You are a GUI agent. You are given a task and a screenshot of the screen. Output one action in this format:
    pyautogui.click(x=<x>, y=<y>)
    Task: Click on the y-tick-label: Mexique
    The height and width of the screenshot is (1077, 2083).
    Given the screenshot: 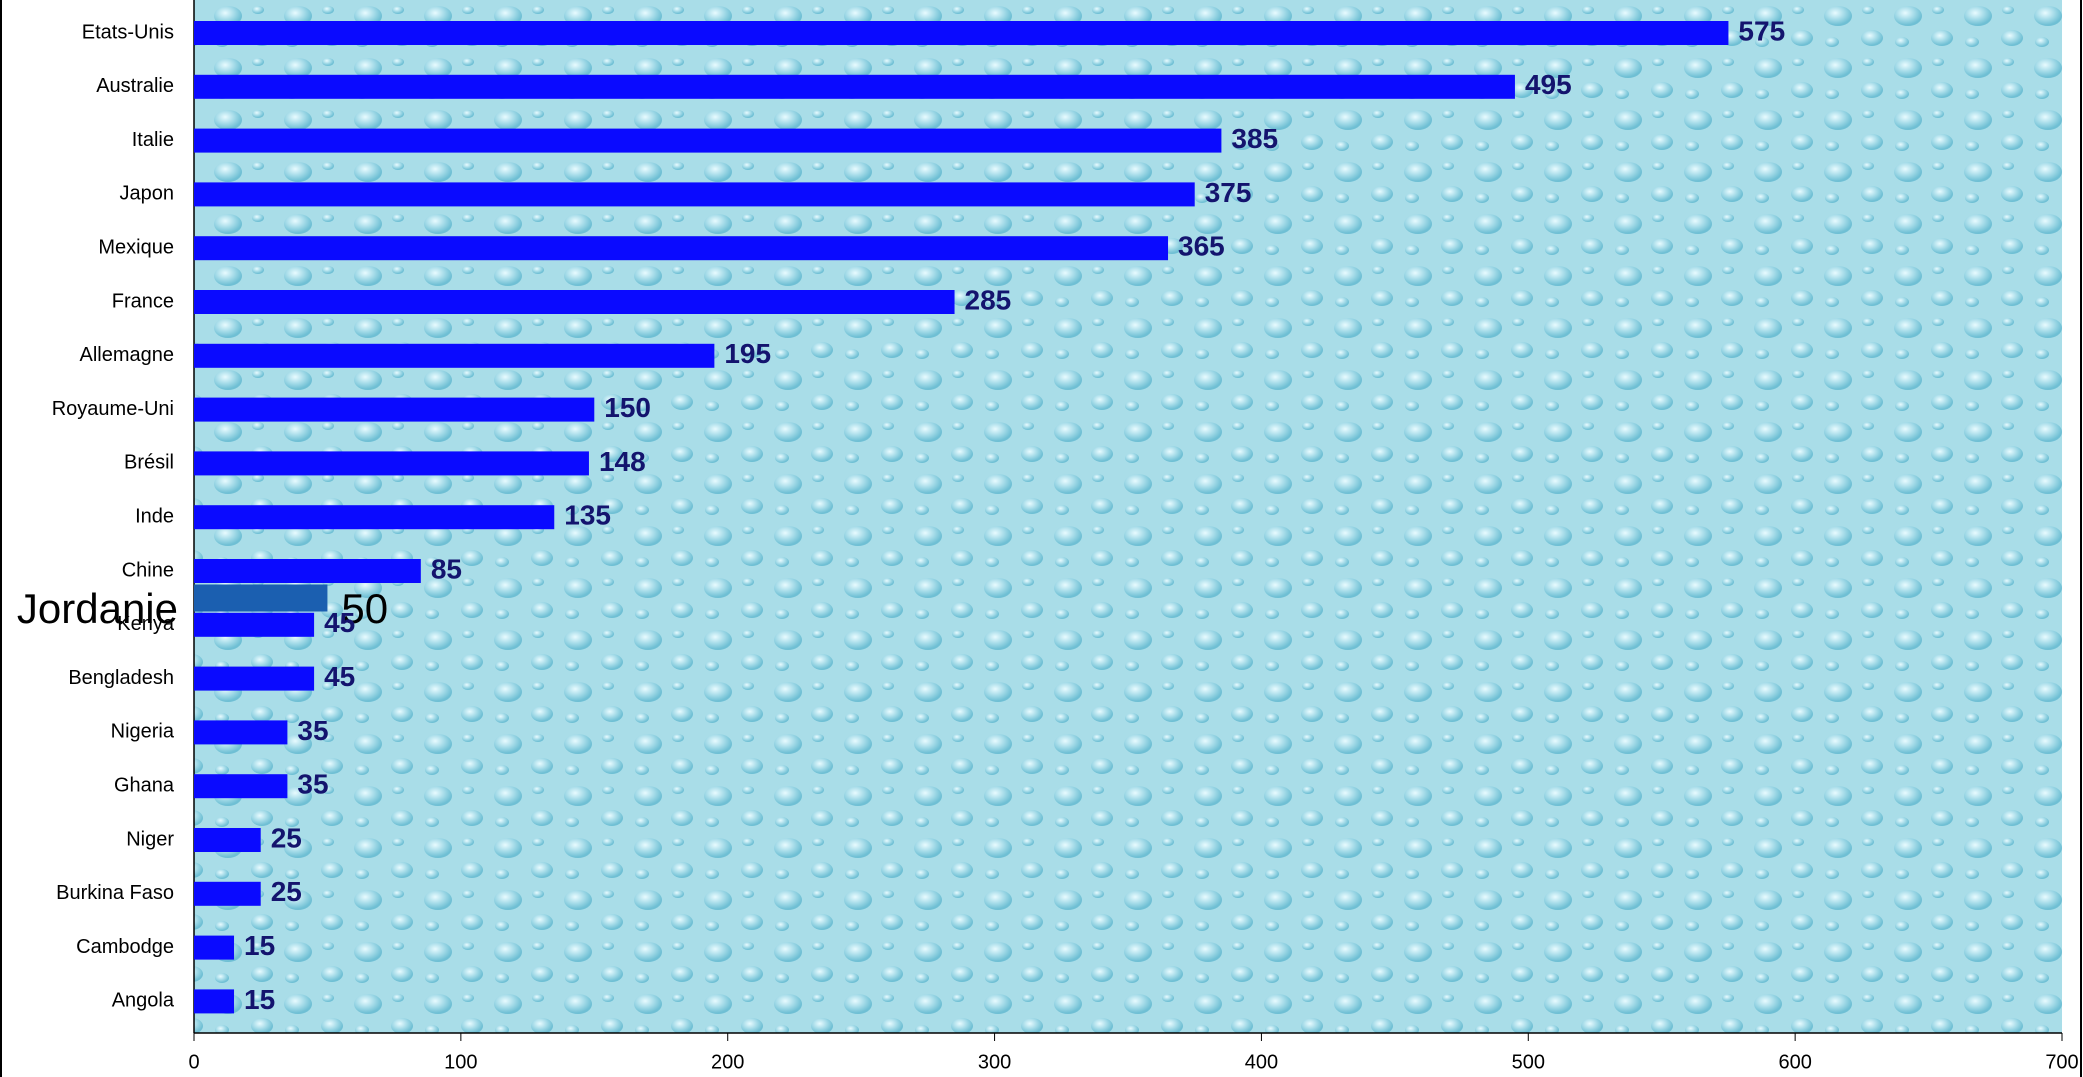 What is the action you would take?
    pyautogui.click(x=136, y=247)
    